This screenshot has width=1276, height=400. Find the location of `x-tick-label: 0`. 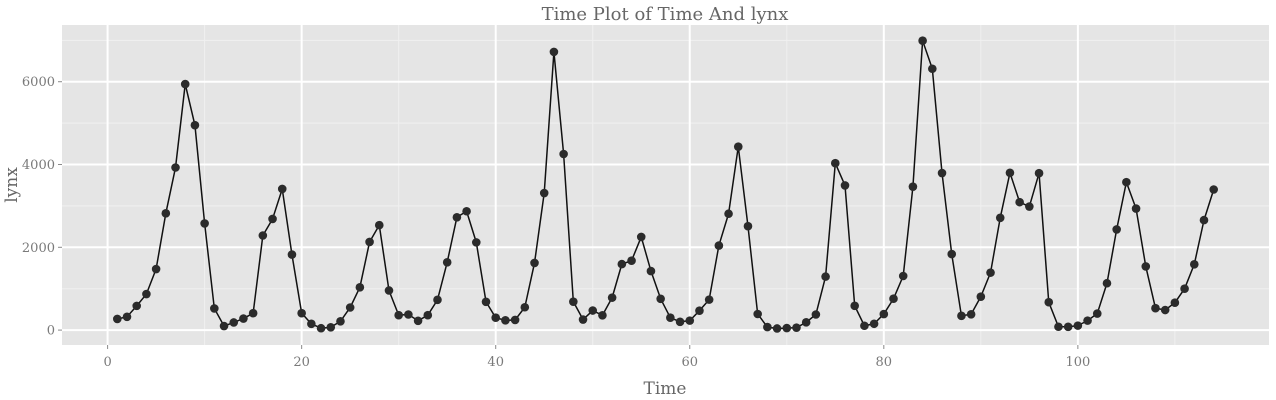

x-tick-label: 0 is located at coordinates (107, 362).